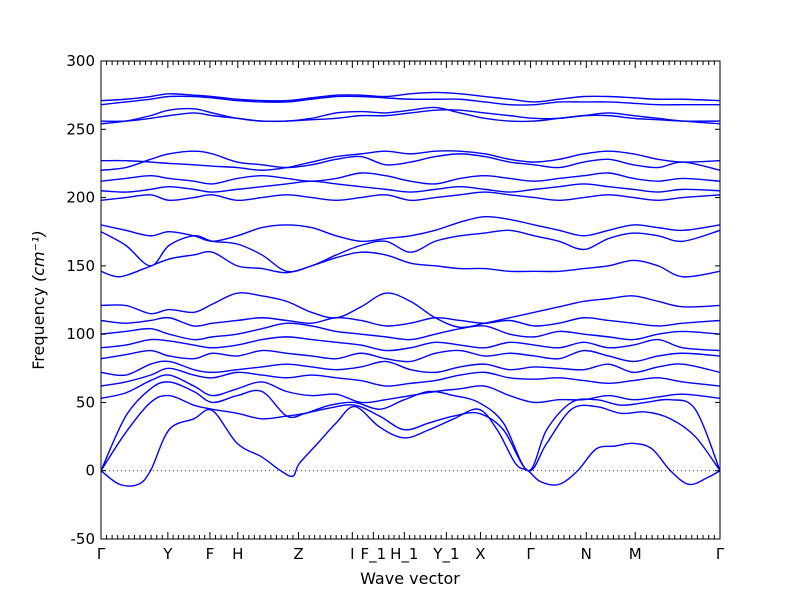 The width and height of the screenshot is (800, 600). Describe the element at coordinates (167, 554) in the screenshot. I see `x-tick-label: Y` at that location.